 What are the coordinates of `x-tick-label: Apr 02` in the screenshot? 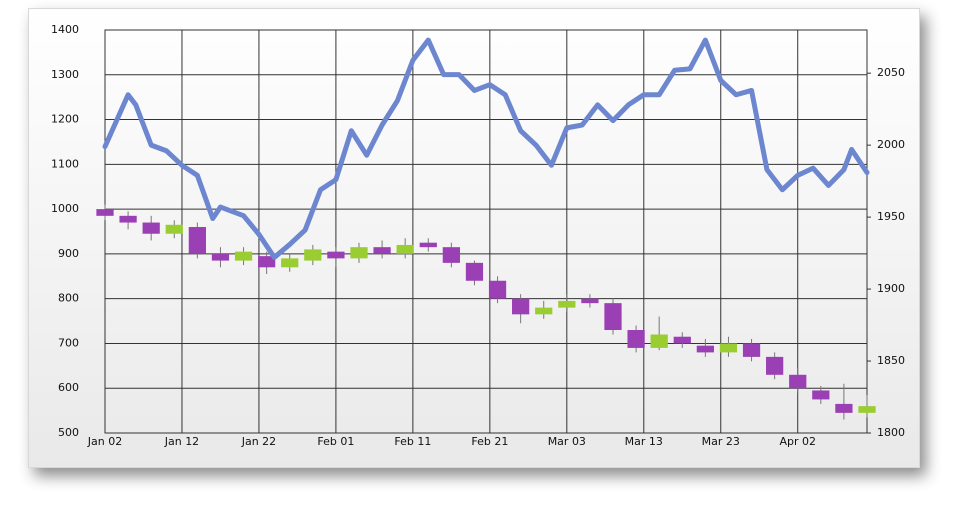 It's located at (797, 441).